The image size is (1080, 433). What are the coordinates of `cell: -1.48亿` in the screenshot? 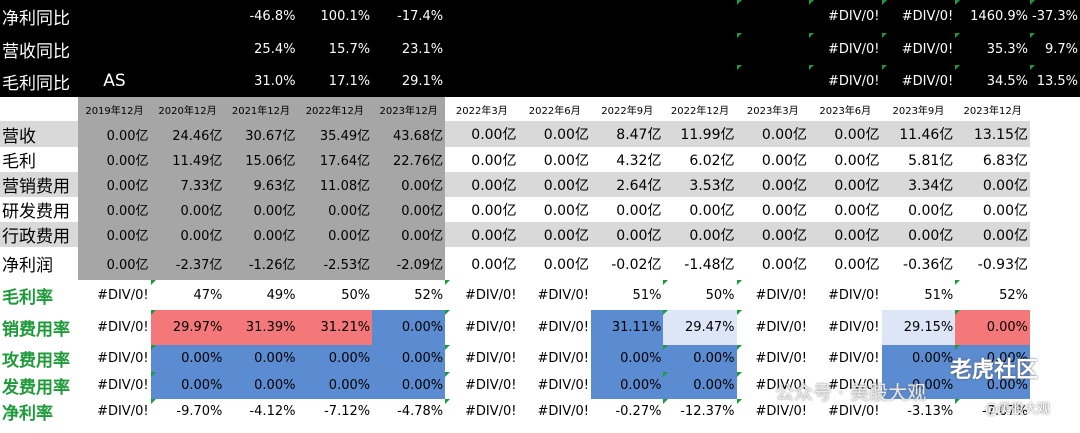 It's located at (709, 264).